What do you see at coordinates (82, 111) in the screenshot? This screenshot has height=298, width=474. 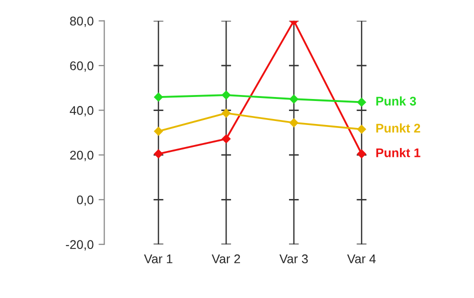 I see `y-tick-label: 40,0` at bounding box center [82, 111].